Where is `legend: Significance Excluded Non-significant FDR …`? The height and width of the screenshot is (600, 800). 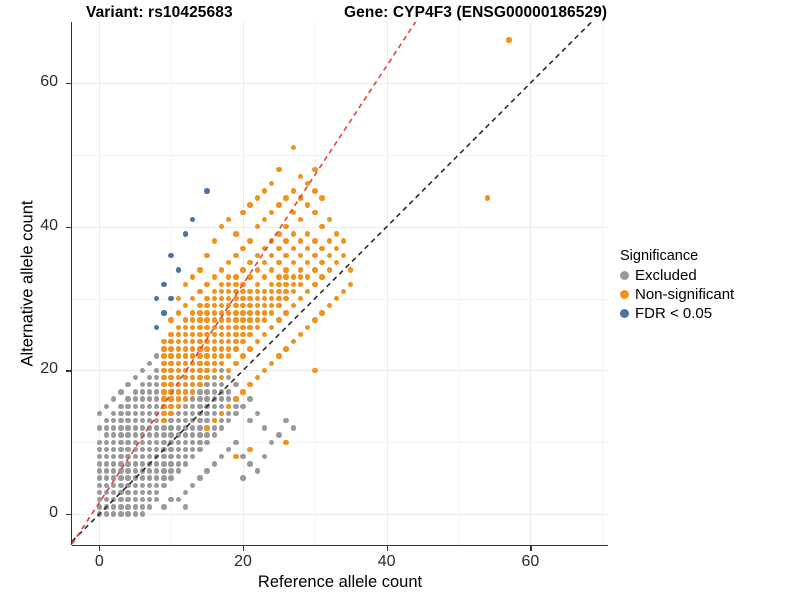
legend: Significance Excluded Non-significant FDR … is located at coordinates (708, 285).